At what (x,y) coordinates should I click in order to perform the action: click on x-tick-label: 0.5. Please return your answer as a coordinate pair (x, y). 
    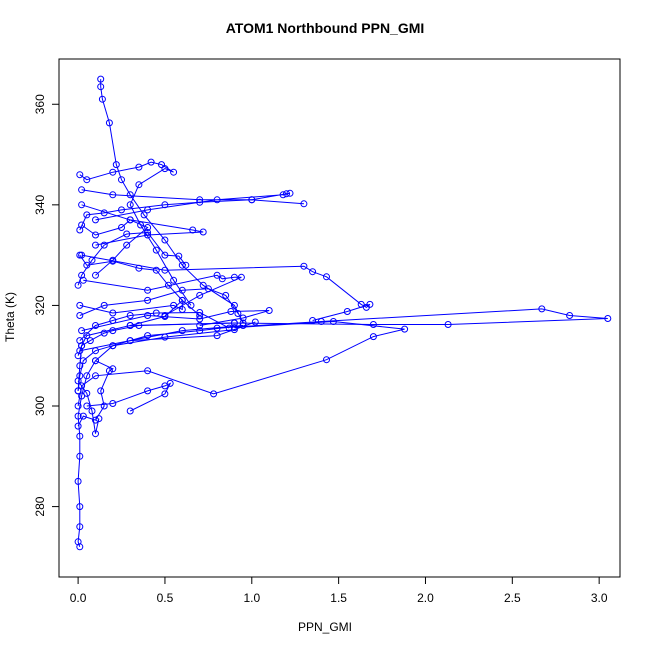
    Looking at the image, I should click on (165, 598).